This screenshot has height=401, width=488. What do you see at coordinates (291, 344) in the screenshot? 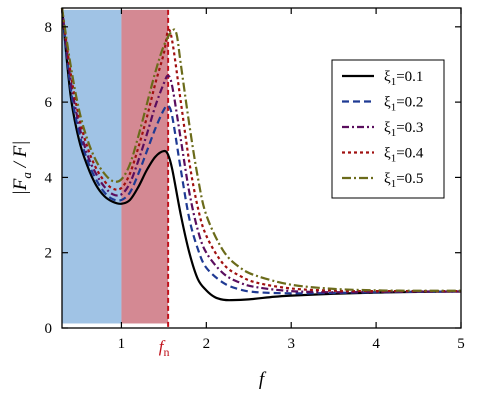
I see `x-tick-label-3: 3` at bounding box center [291, 344].